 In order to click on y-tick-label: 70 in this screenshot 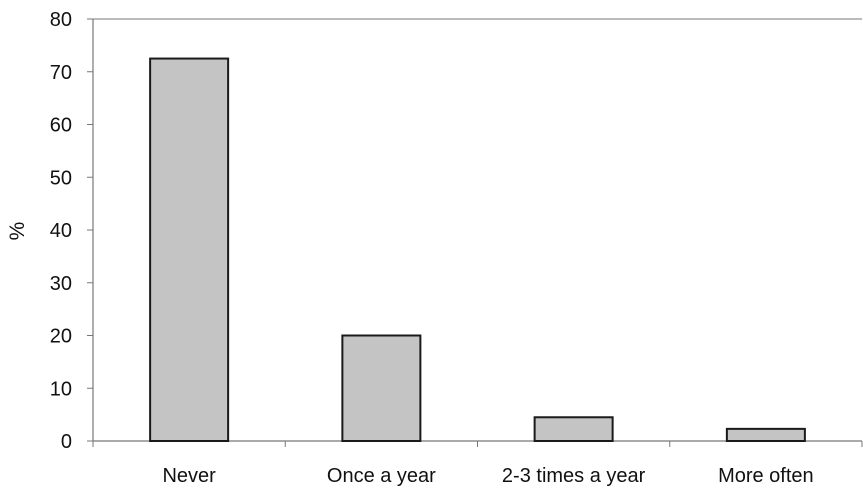, I will do `click(61, 73)`.